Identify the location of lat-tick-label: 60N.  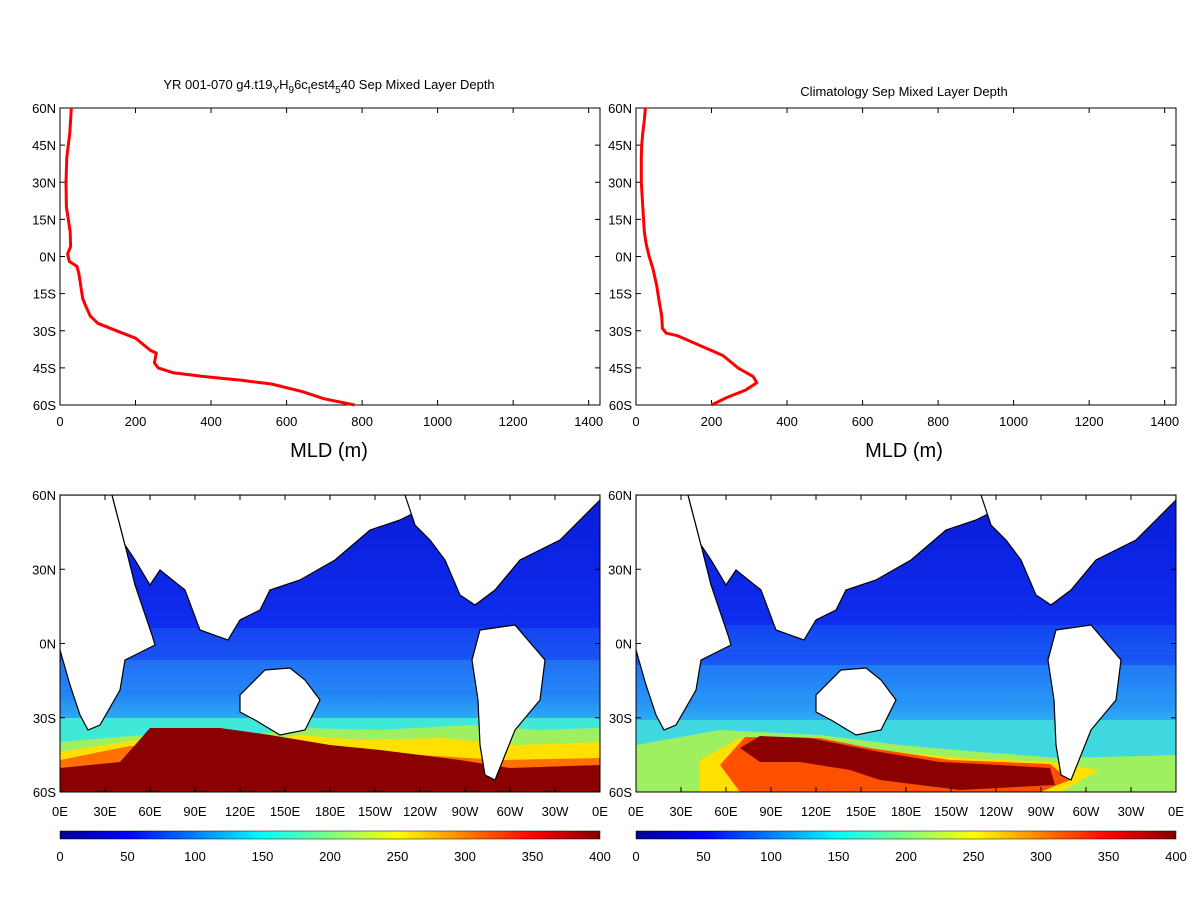
(44, 495).